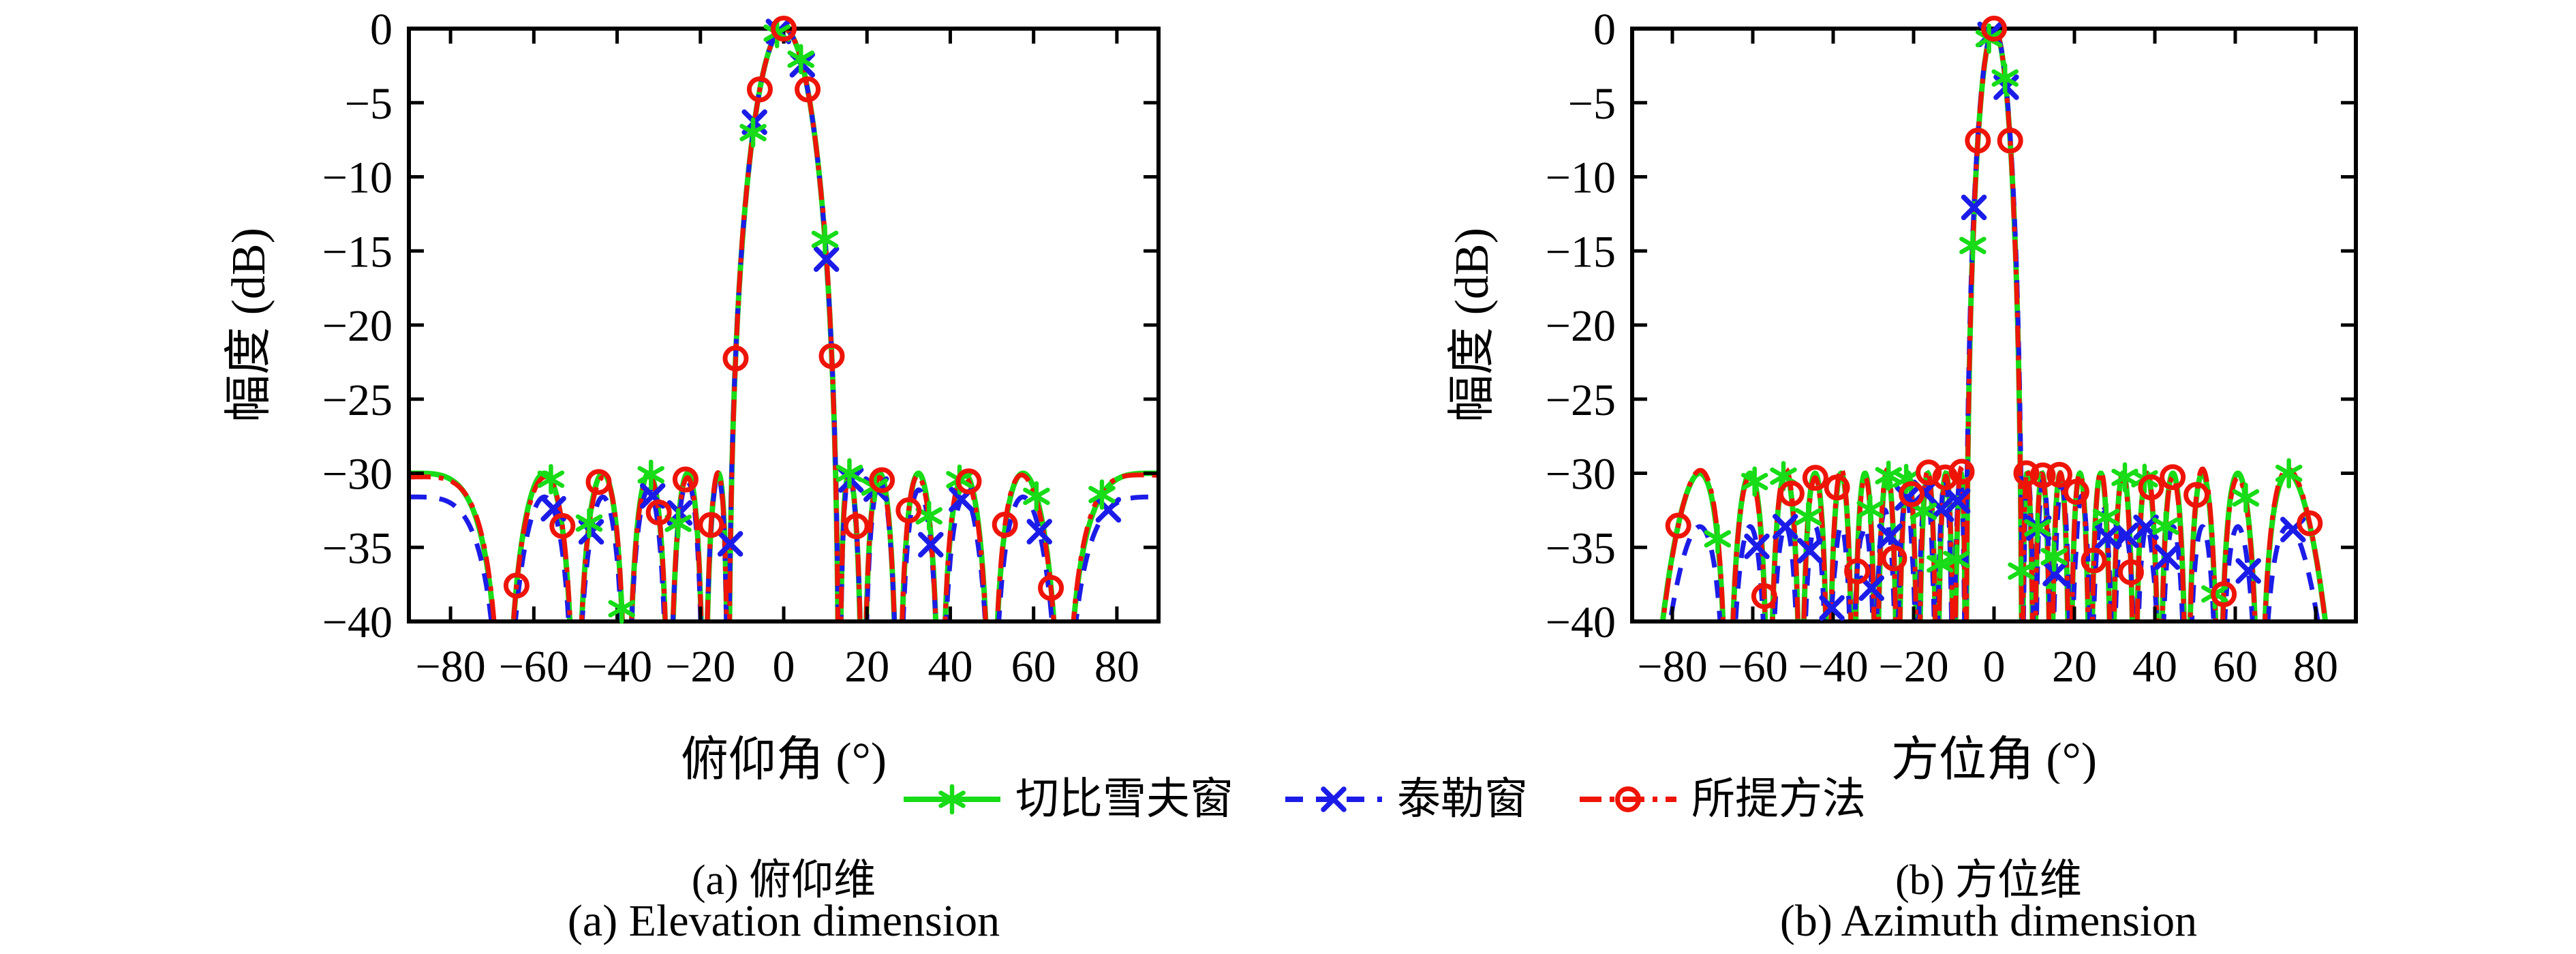  I want to click on legend-label-taylor-window: 泰勒窗, so click(1463, 799).